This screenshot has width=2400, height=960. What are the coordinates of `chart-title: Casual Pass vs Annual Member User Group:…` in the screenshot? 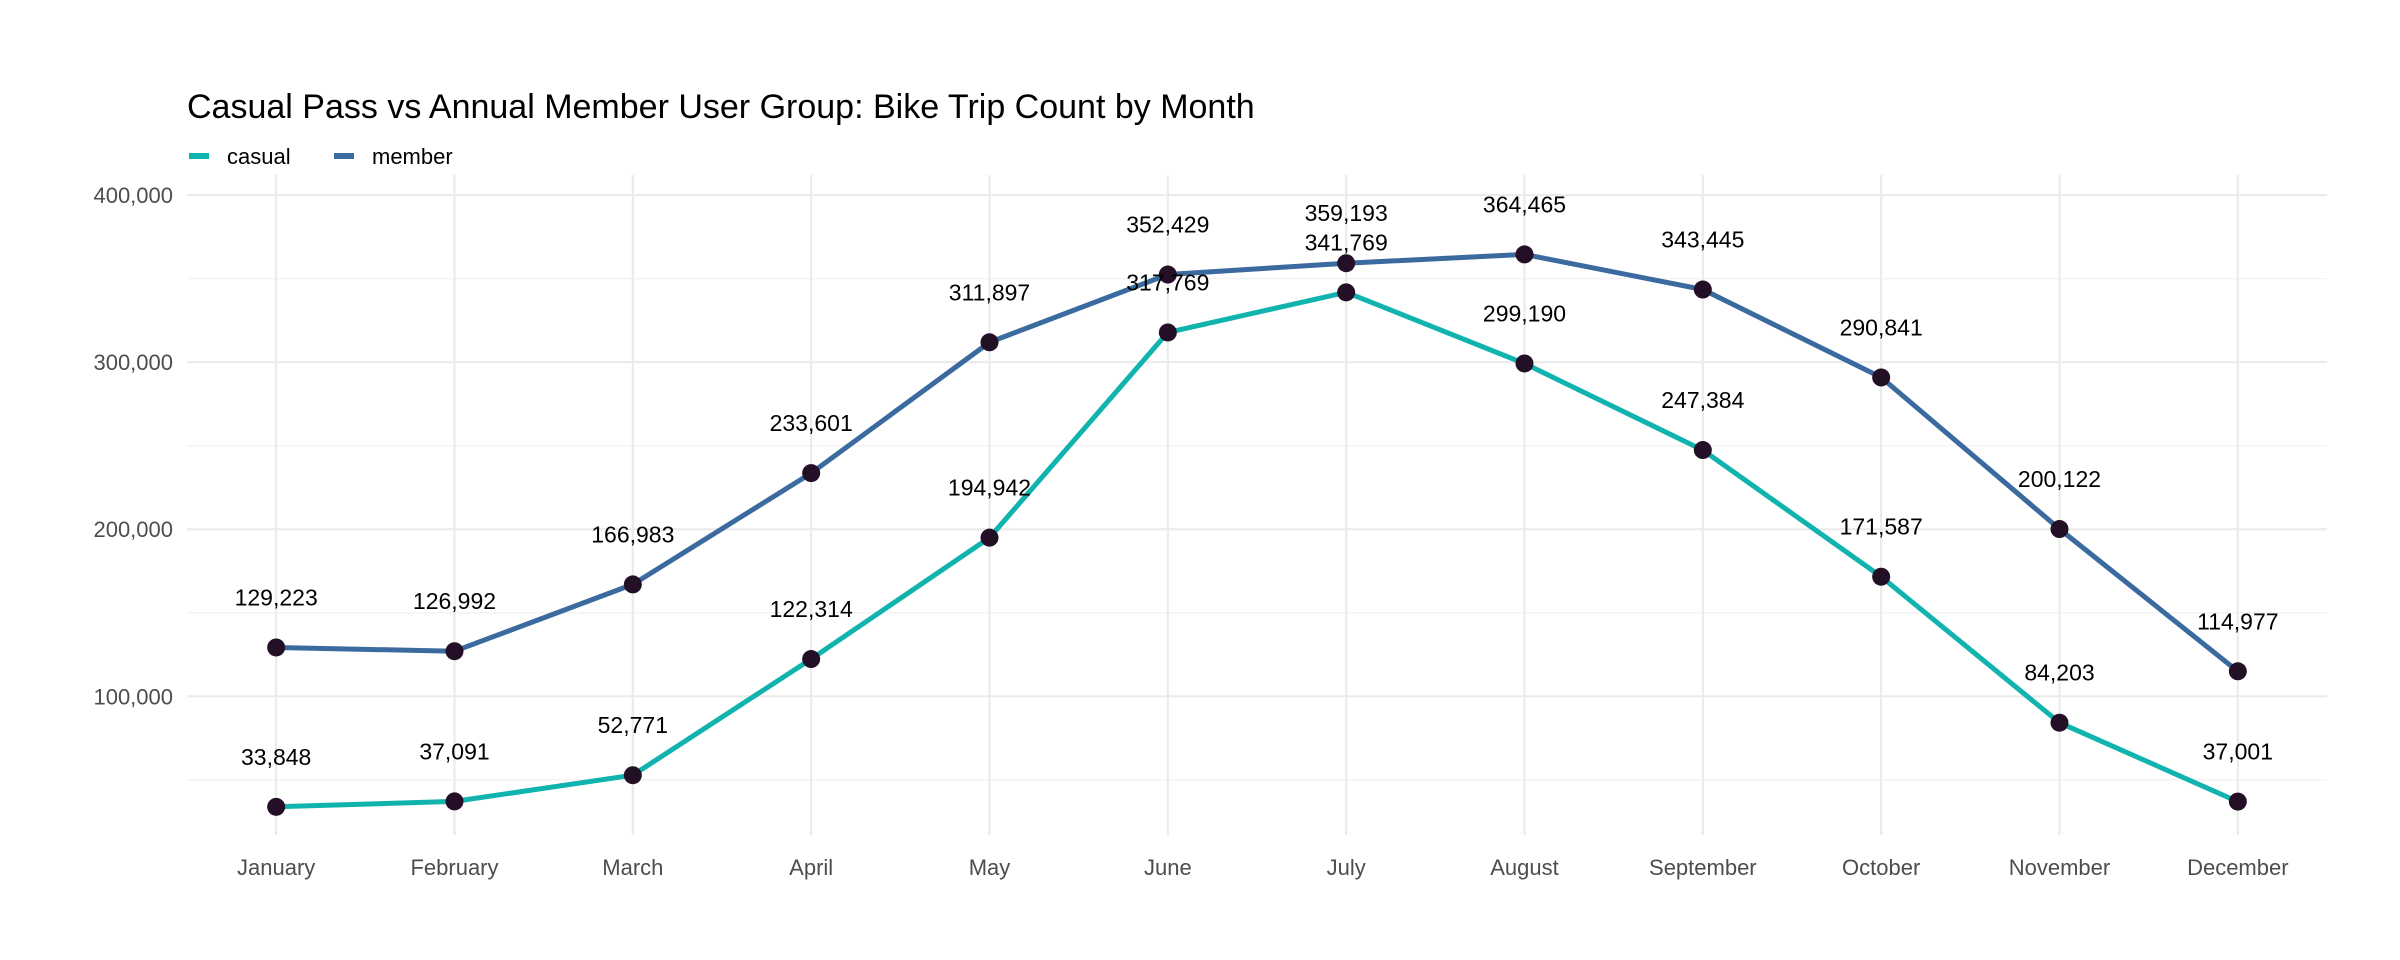 It's located at (721, 107).